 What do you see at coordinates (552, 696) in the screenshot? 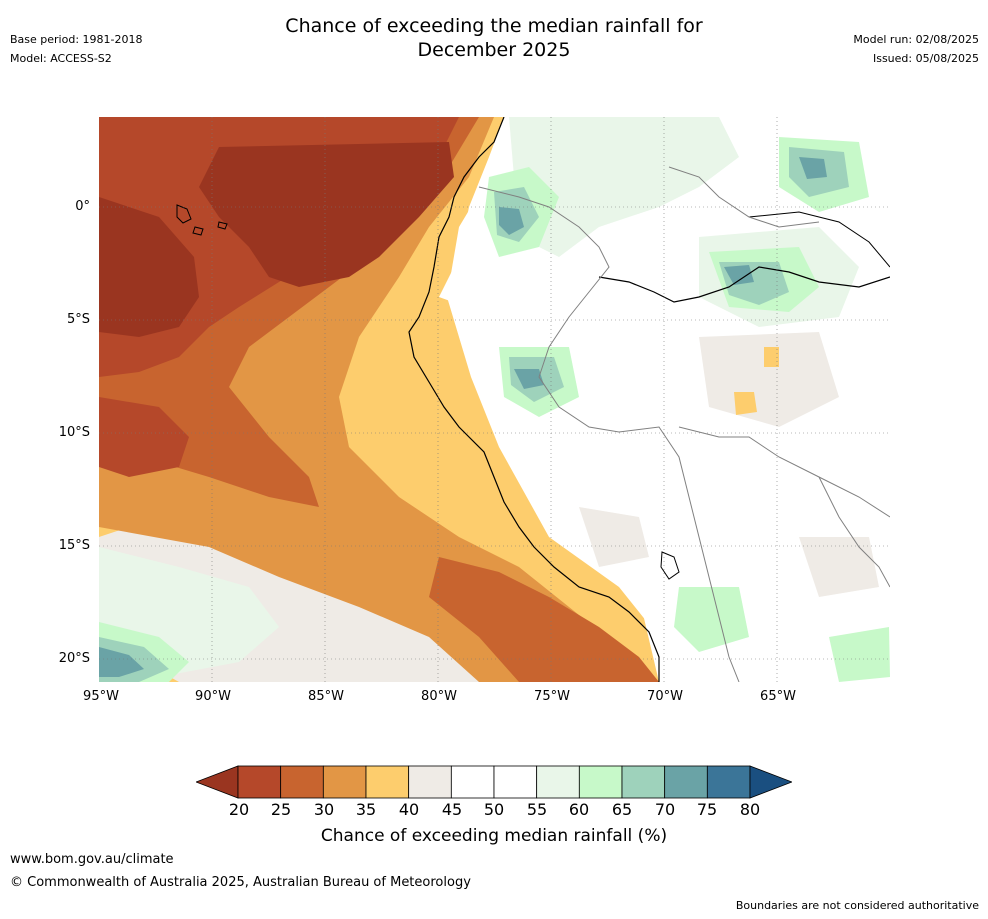
I see `lon-label-75w: 75°W` at bounding box center [552, 696].